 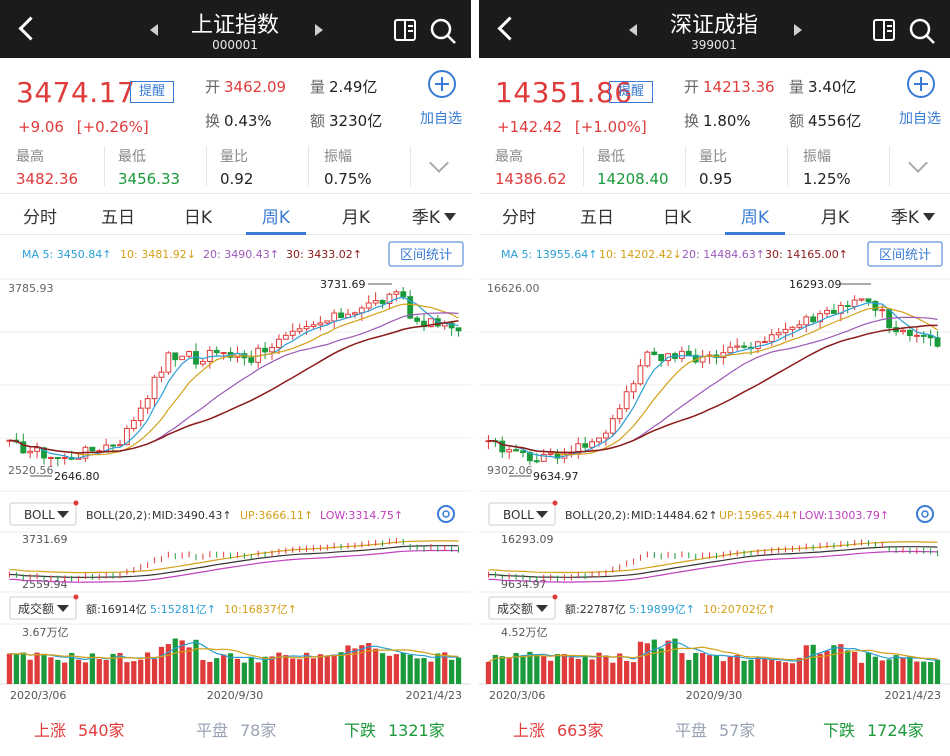 I want to click on volume-label: 10:20702亿↑, so click(x=739, y=609).